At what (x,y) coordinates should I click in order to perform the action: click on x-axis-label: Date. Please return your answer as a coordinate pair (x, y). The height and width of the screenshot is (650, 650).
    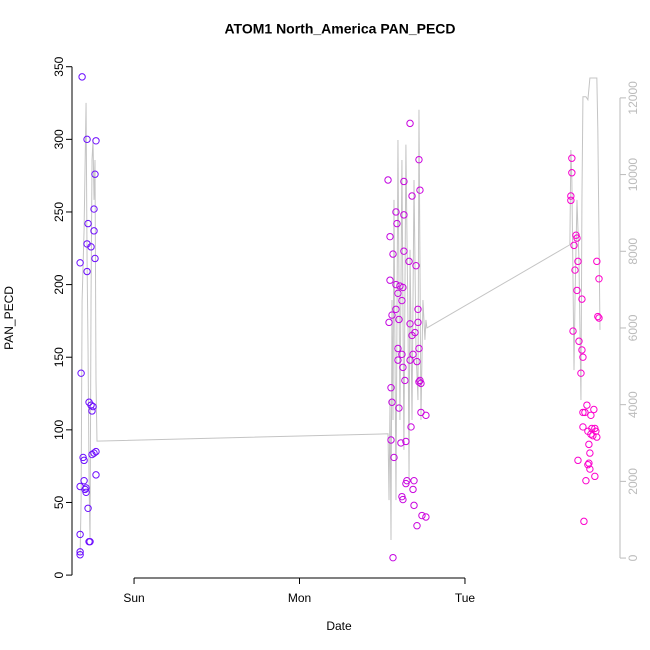
    Looking at the image, I should click on (339, 626).